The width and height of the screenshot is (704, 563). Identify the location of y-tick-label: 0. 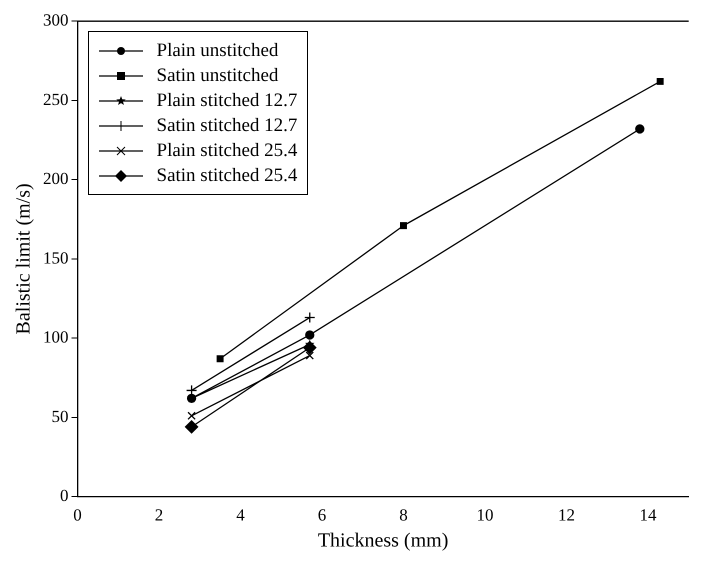
(64, 496).